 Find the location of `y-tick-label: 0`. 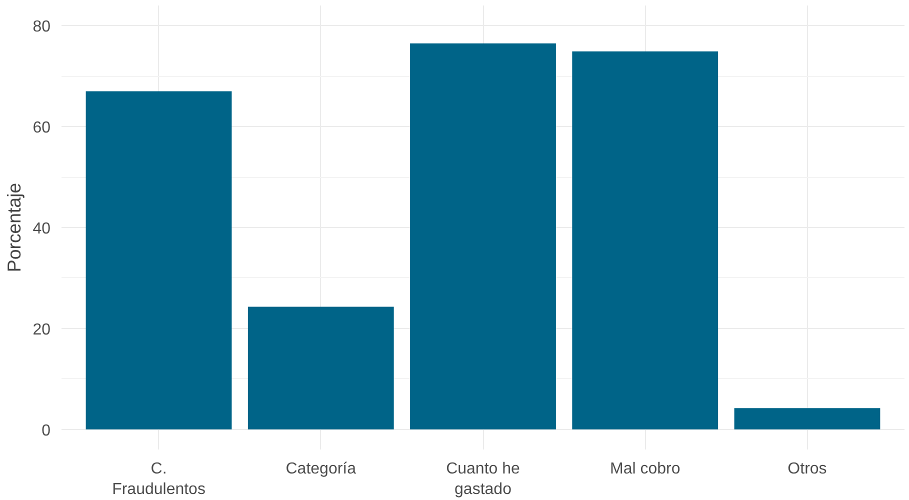

y-tick-label: 0 is located at coordinates (46, 431).